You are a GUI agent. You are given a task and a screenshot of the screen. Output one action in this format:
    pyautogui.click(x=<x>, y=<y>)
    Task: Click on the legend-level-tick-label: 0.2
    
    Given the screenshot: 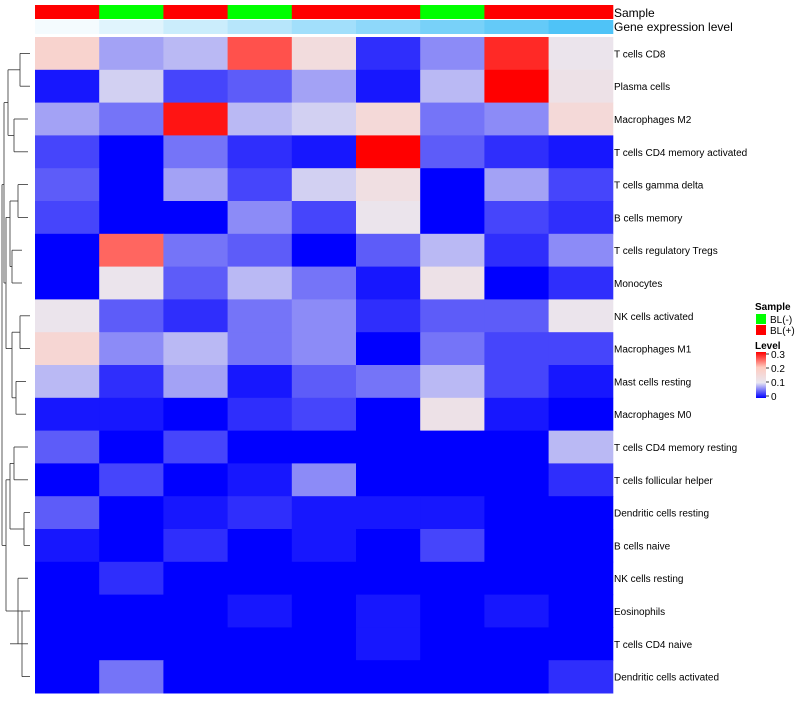 What is the action you would take?
    pyautogui.click(x=778, y=369)
    